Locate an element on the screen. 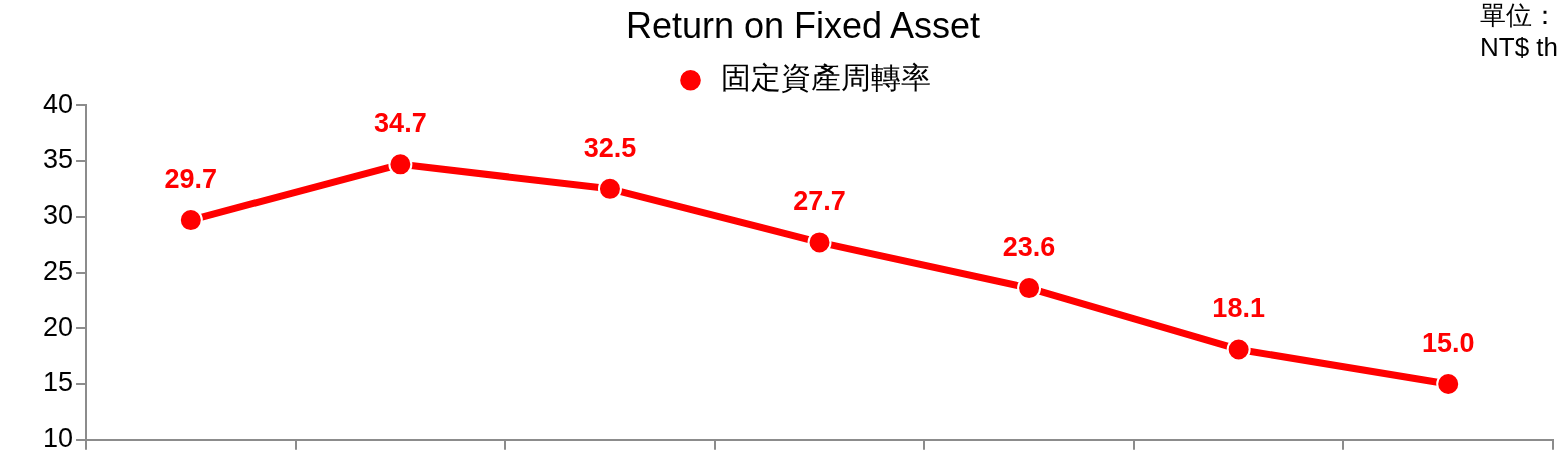 The height and width of the screenshot is (459, 1566). data-label: 23.6 is located at coordinates (1029, 247).